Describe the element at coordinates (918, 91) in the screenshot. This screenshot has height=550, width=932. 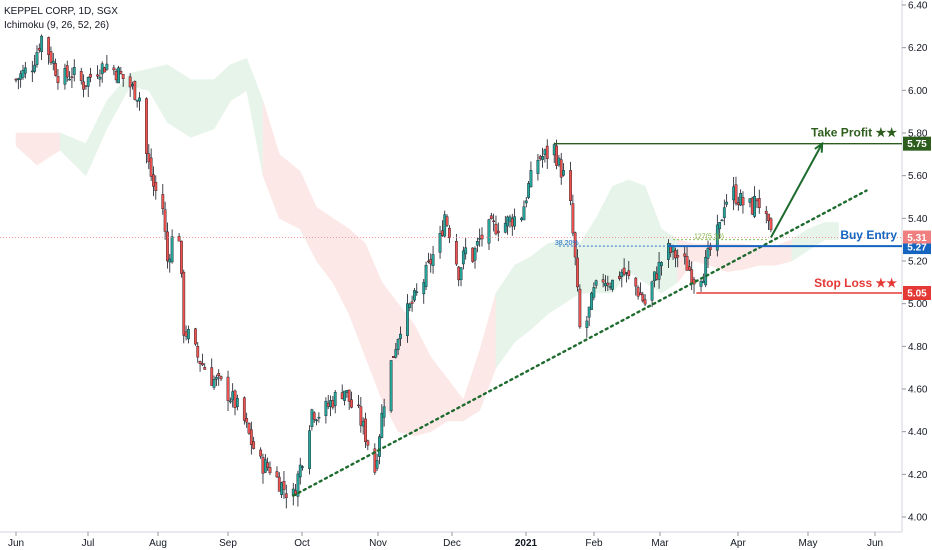
I see `y-tick-label: 6.00` at that location.